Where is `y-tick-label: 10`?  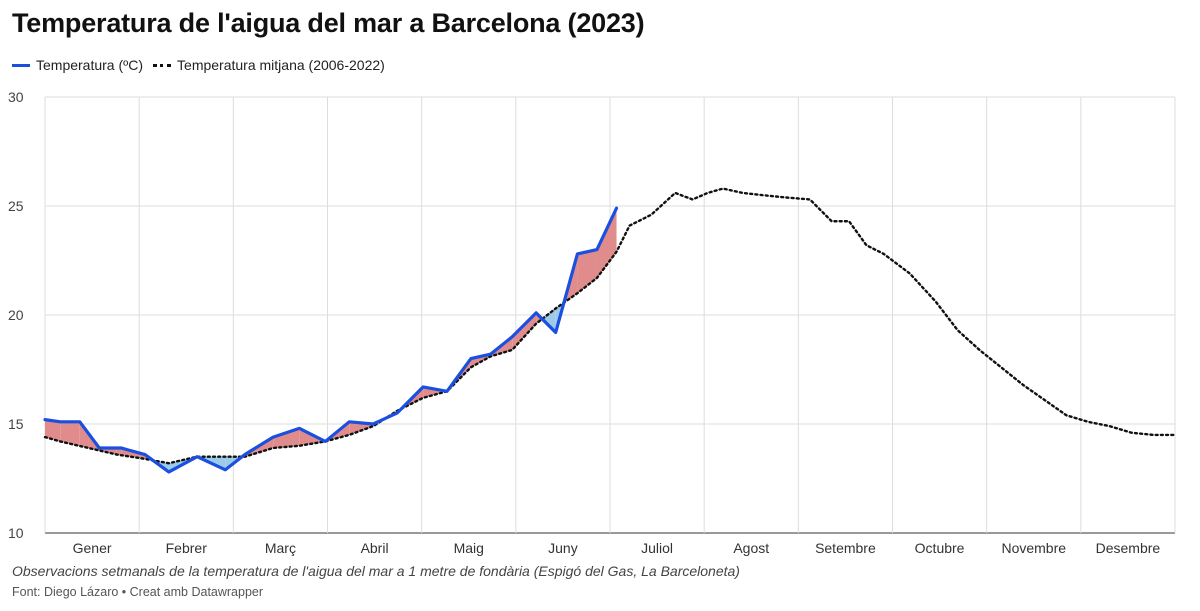
y-tick-label: 10 is located at coordinates (16, 533).